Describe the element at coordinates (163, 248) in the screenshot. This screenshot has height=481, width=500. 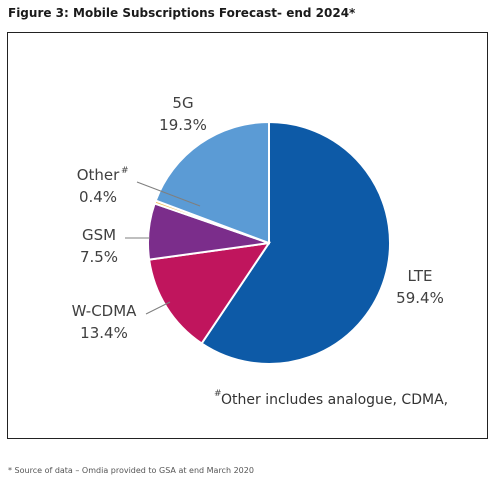
I see `leader-lines` at that location.